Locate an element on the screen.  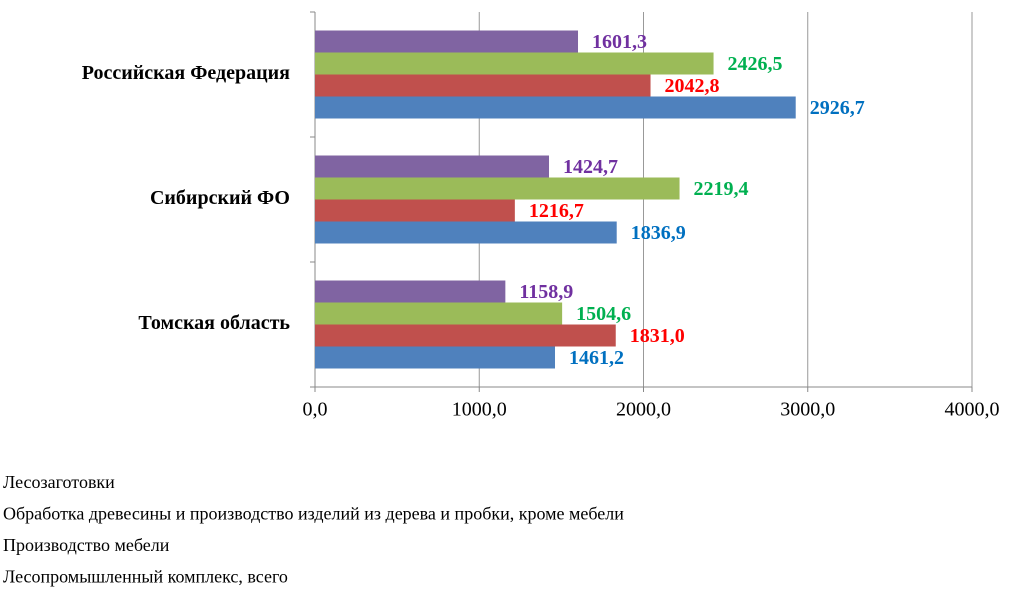
x-tick-label: 3000,0 is located at coordinates (807, 410).